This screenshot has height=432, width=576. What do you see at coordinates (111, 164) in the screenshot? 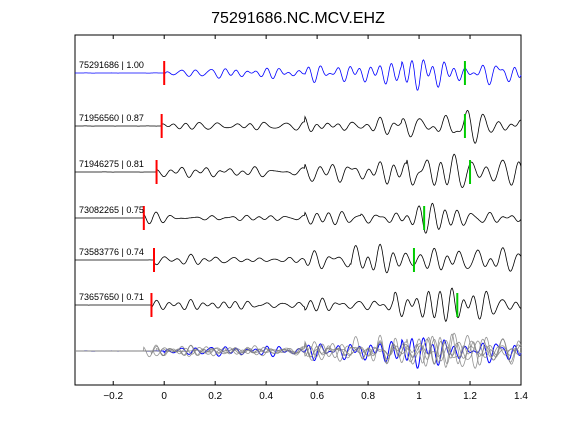
I see `trace-label: 71946275 | 0.81` at bounding box center [111, 164].